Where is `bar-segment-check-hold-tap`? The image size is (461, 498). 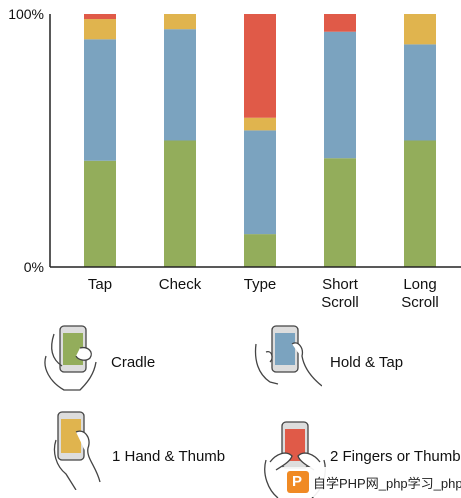 bar-segment-check-hold-tap is located at coordinates (180, 85).